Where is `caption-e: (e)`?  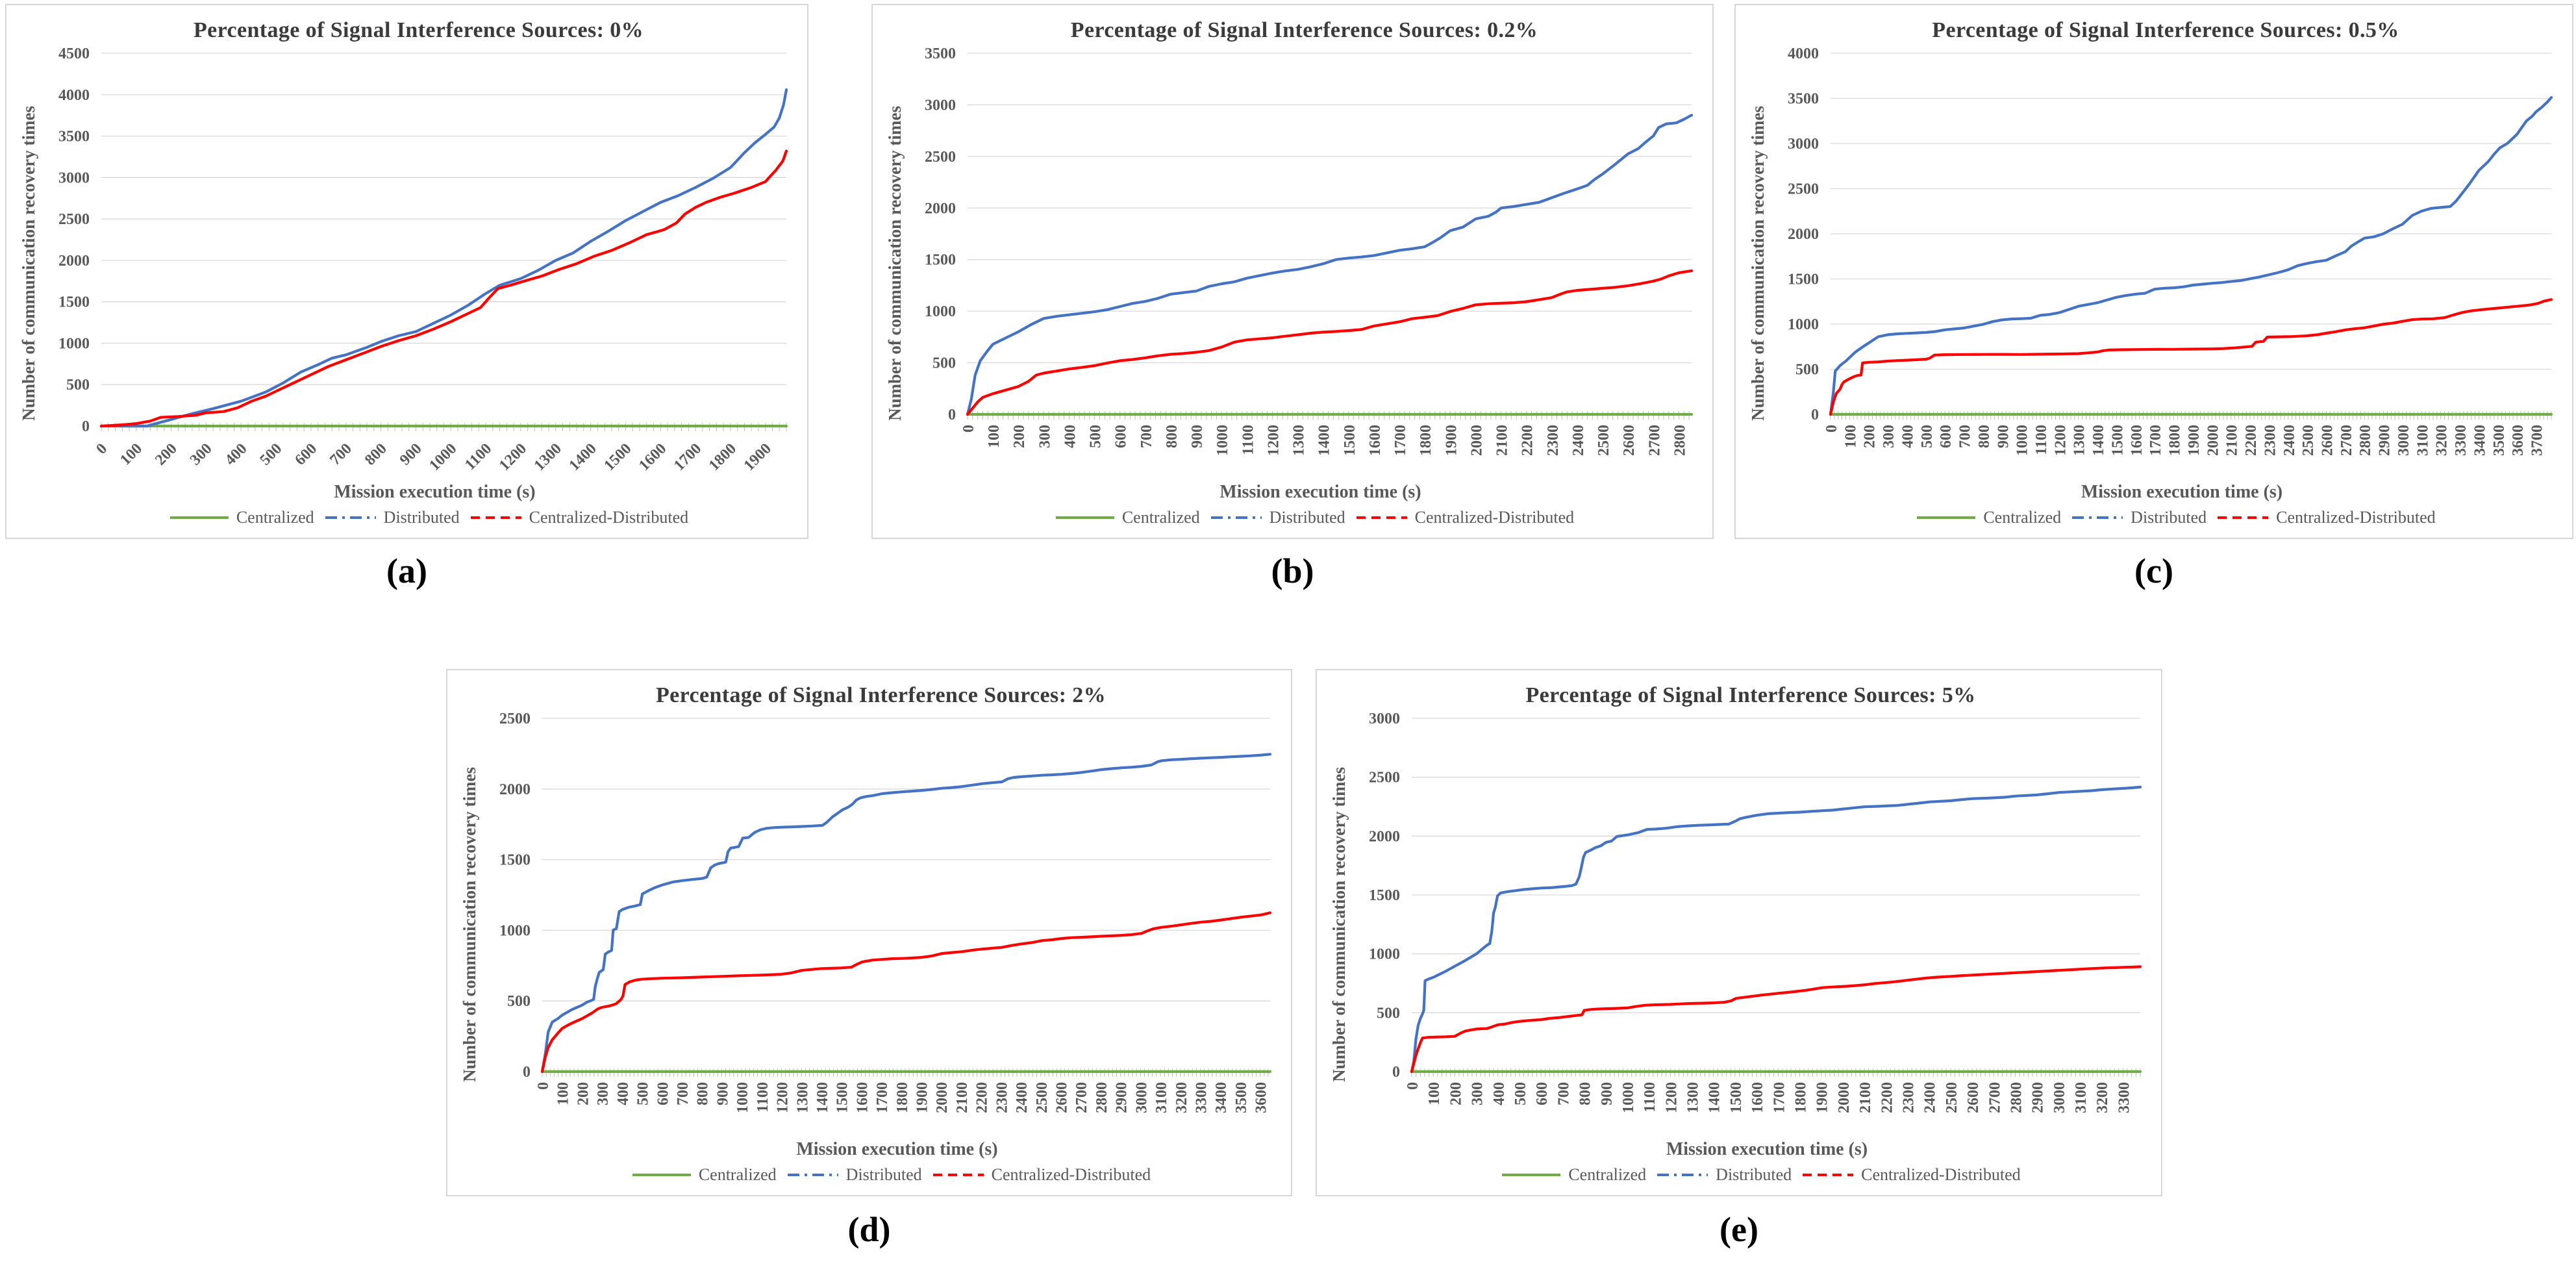 caption-e: (e) is located at coordinates (1738, 1229).